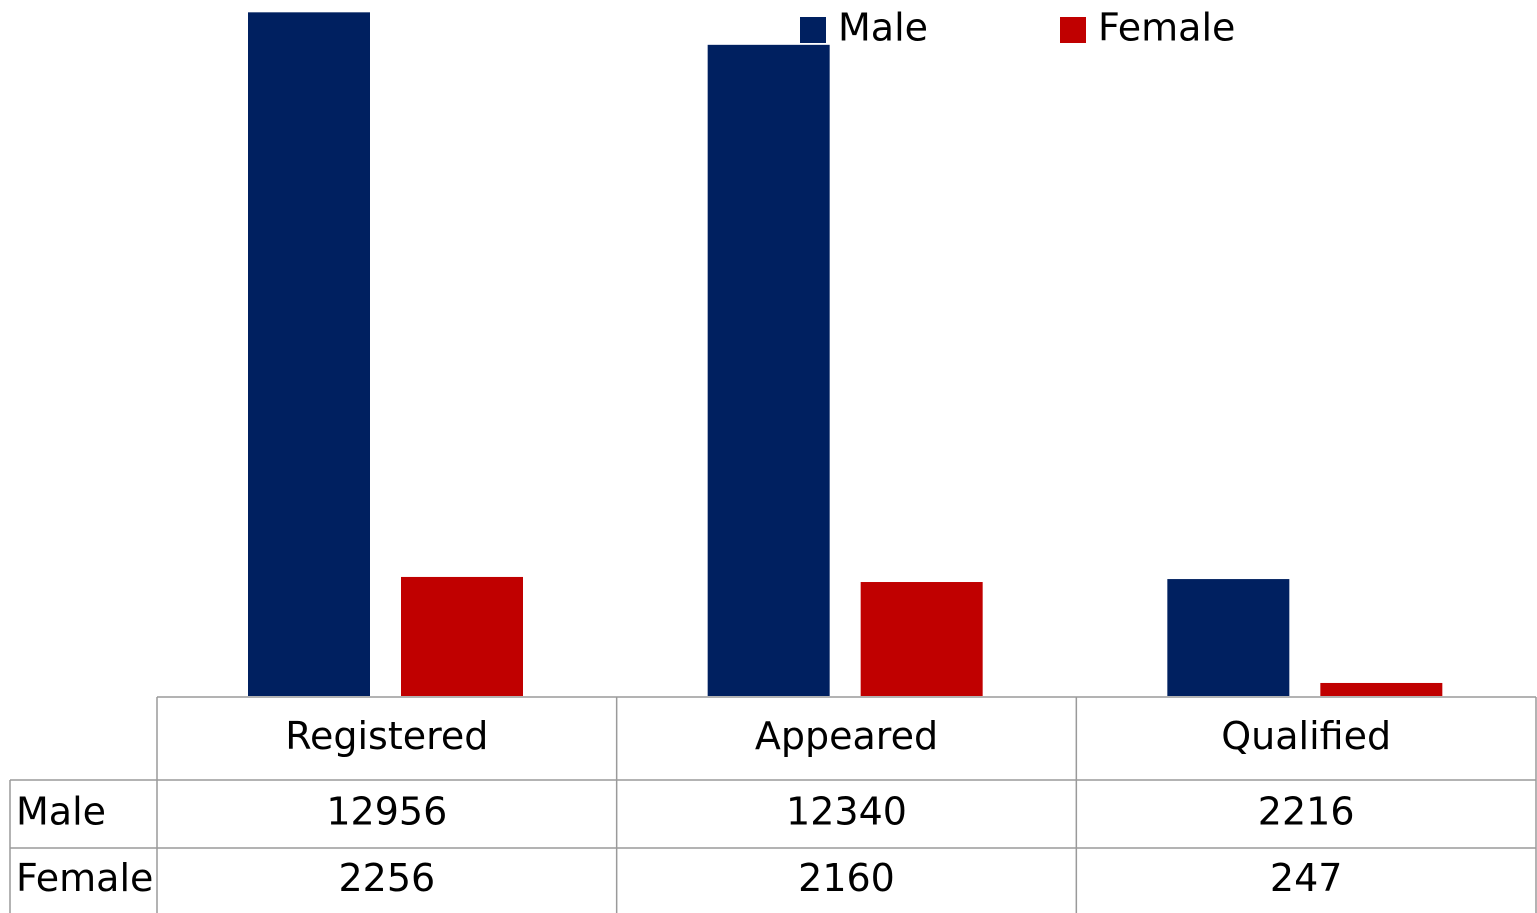 The height and width of the screenshot is (913, 1537). I want to click on table-row-label: Male, so click(61, 812).